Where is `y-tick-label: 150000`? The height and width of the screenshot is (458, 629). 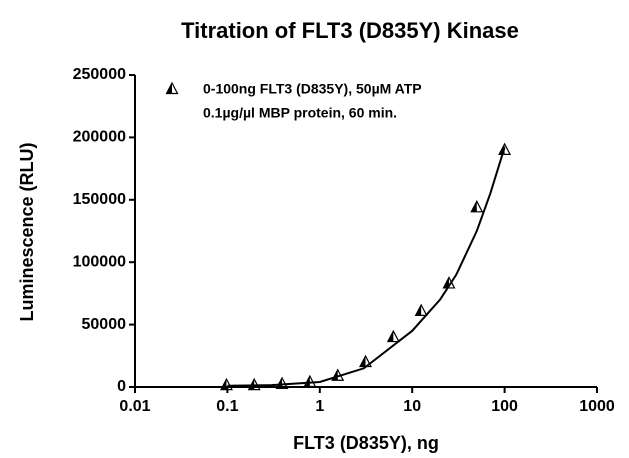
y-tick-label: 150000 is located at coordinates (99, 199).